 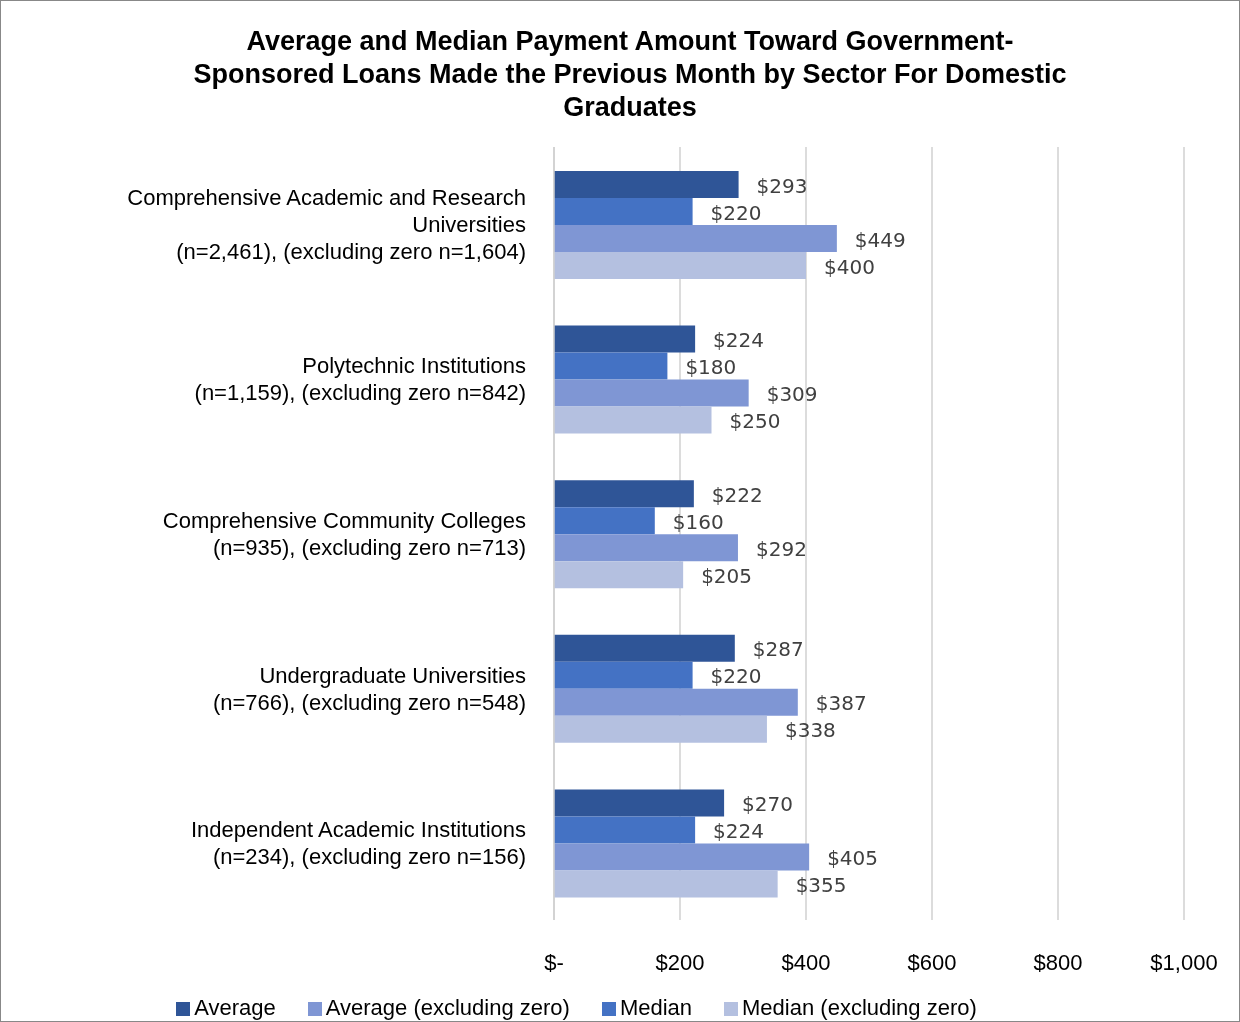 I want to click on data-label: $180, so click(x=711, y=367).